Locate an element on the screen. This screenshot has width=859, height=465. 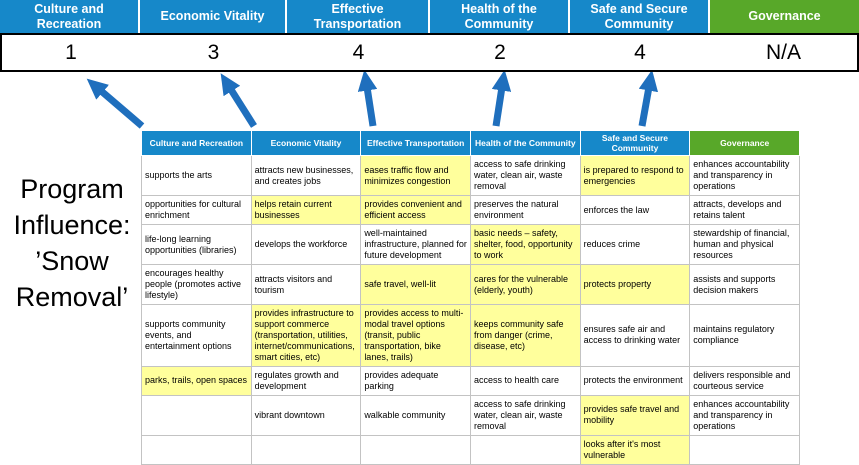
matrix-header-health-community: Health of the Community is located at coordinates (525, 143).